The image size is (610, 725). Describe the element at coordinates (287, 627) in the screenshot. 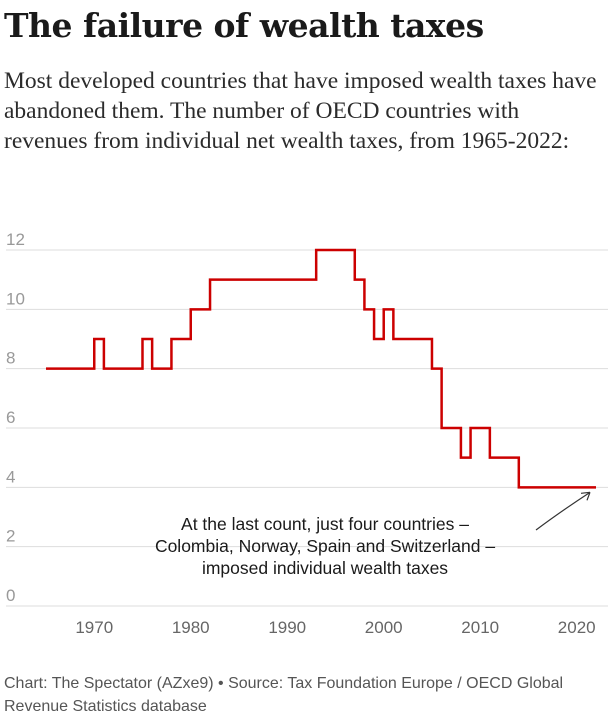

I see `x-tick-label: 1990` at that location.